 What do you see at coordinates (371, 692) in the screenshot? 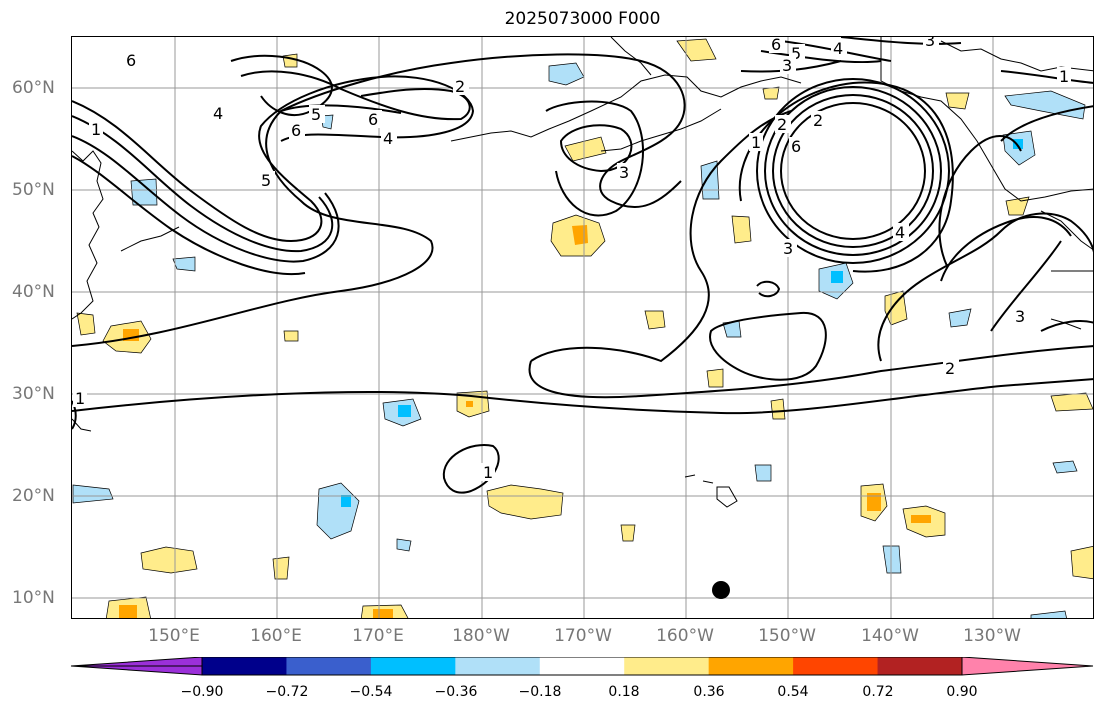
I see `colorbar-tick: −0.54` at bounding box center [371, 692].